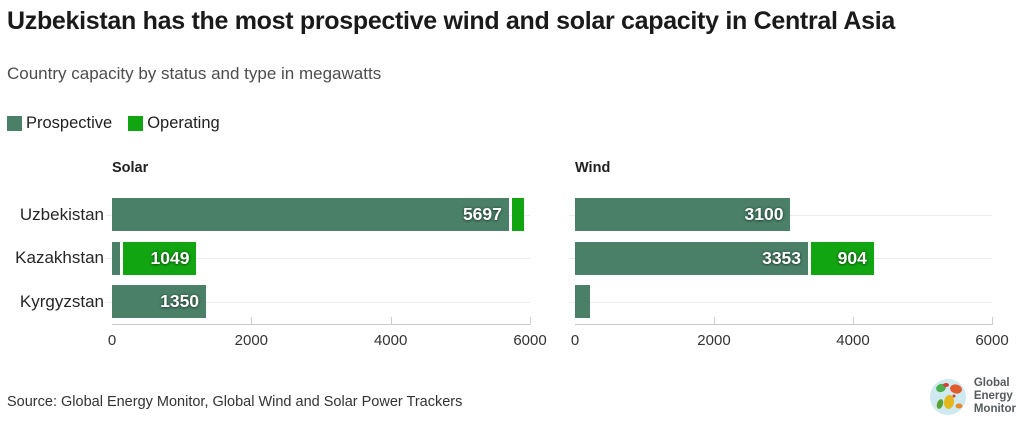  I want to click on bar-segment-operating, so click(518, 215).